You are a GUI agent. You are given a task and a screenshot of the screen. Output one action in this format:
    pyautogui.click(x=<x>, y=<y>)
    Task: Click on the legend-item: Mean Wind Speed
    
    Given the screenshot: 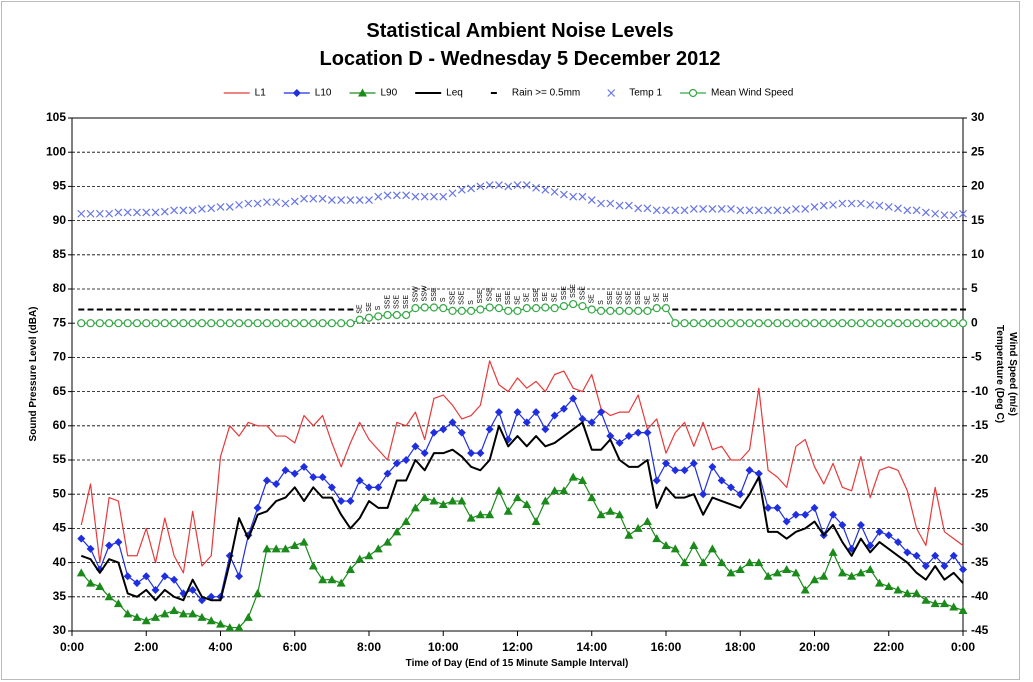 What is the action you would take?
    pyautogui.click(x=736, y=93)
    